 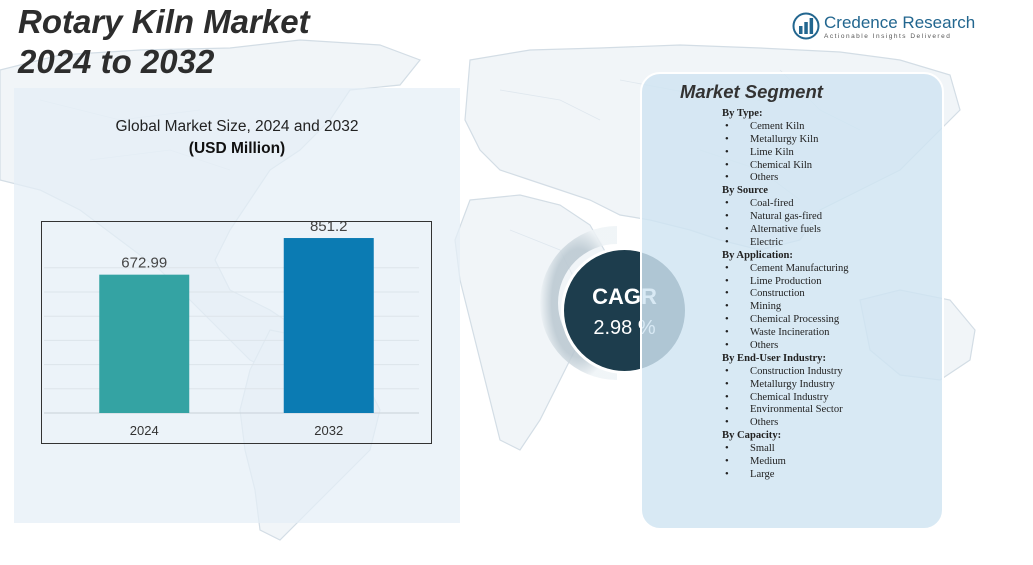 What do you see at coordinates (785, 140) in the screenshot?
I see `segment-item: Metallurgy Kiln` at bounding box center [785, 140].